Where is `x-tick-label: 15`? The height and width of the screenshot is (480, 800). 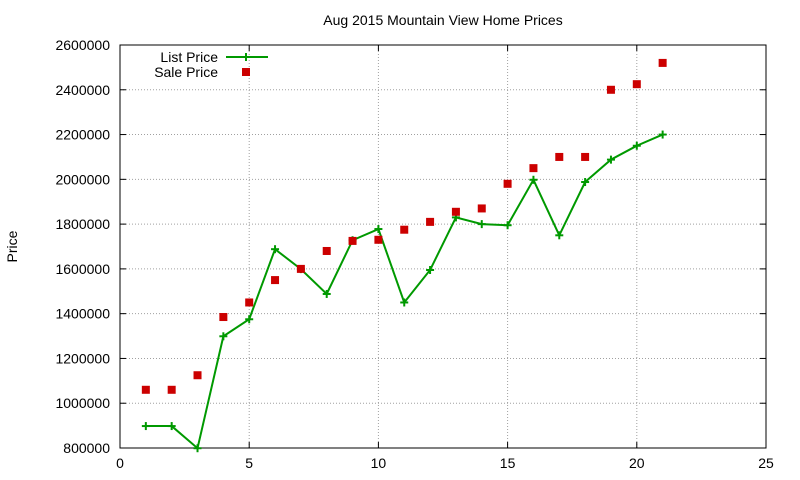
x-tick-label: 15 is located at coordinates (508, 463).